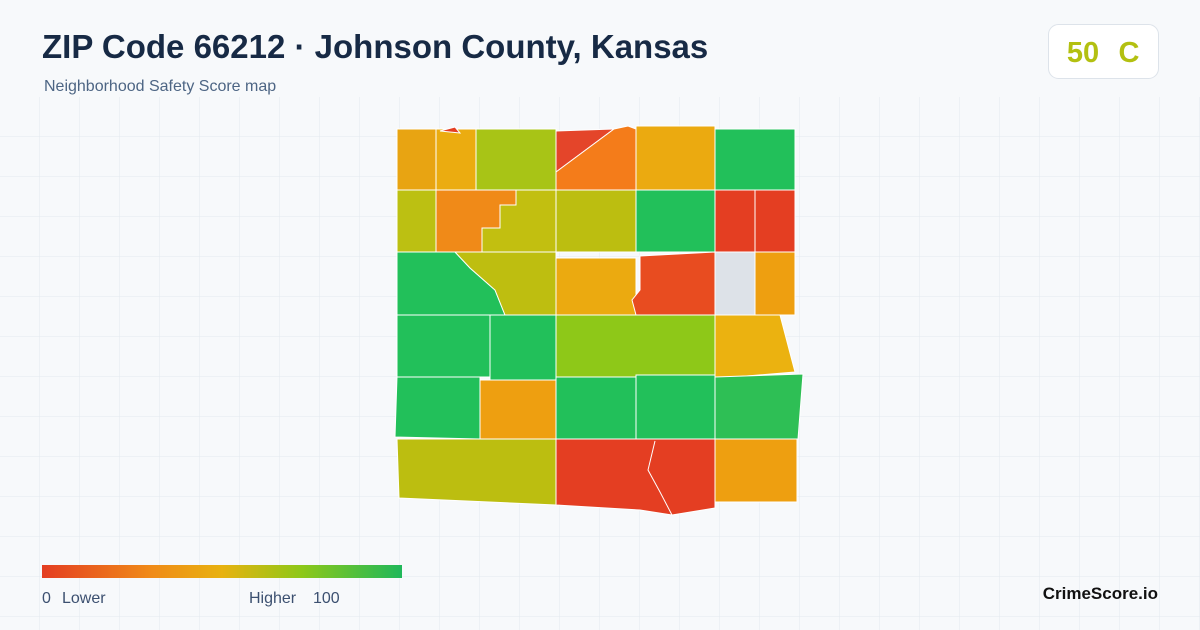 The image size is (1200, 630). I want to click on title: ZIP Code 66212 · Johnson County, Kansas, so click(375, 46).